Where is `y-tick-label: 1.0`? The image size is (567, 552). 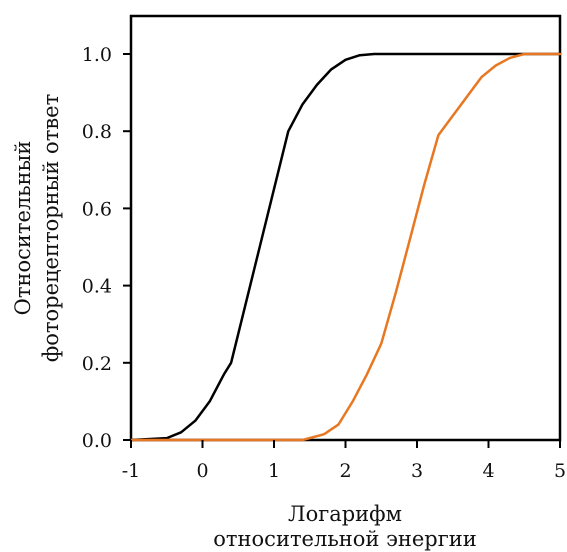 y-tick-label: 1.0 is located at coordinates (97, 55).